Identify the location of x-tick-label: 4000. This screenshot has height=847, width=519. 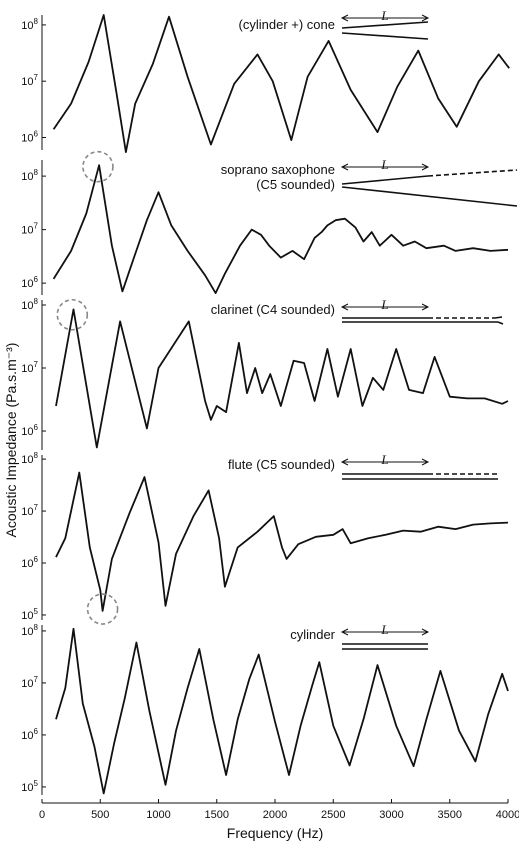
(507, 815).